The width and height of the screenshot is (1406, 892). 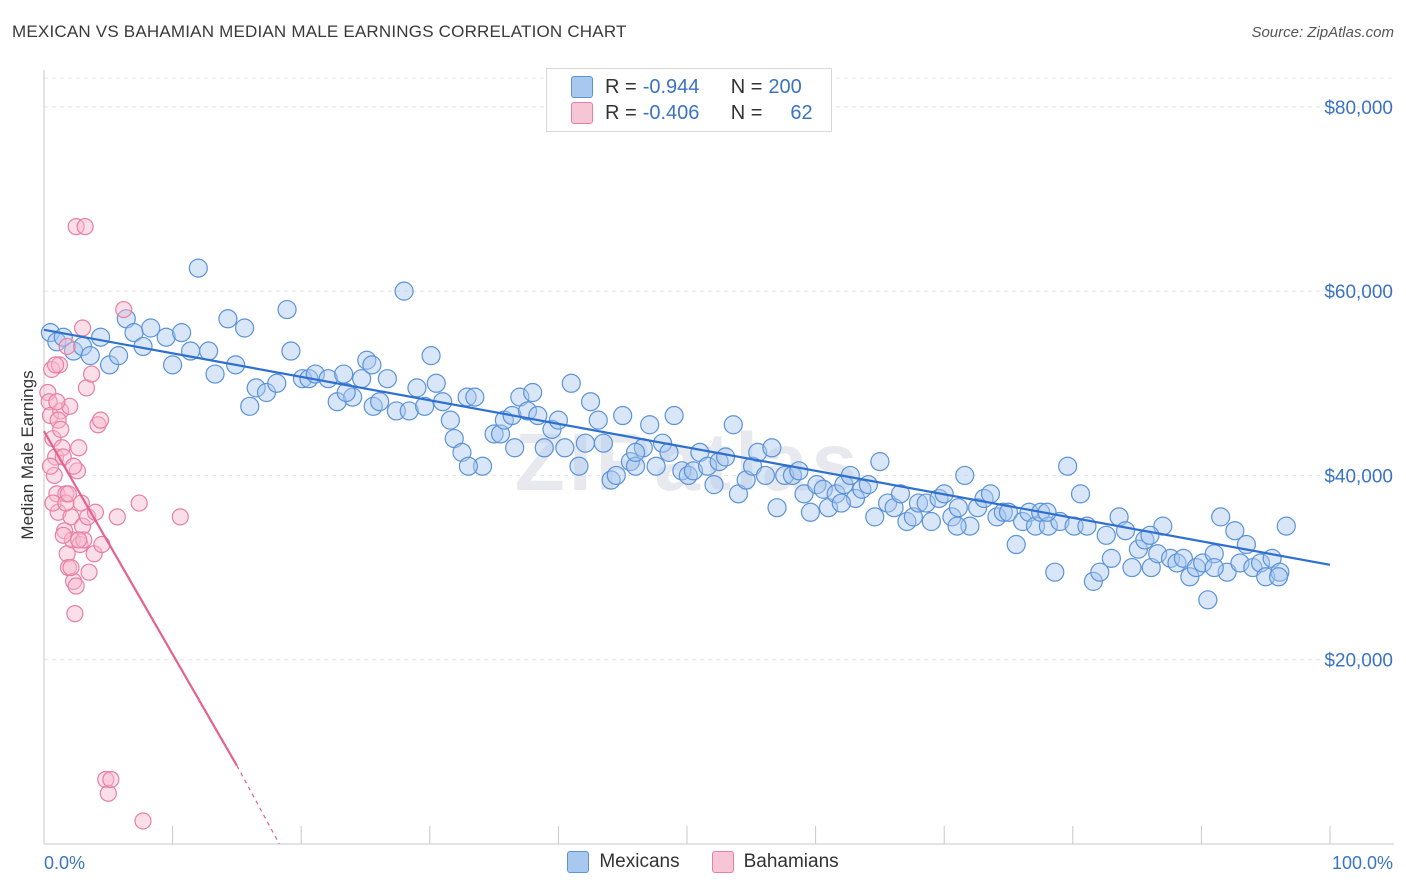 What do you see at coordinates (671, 112) in the screenshot?
I see `legend-r-value: -0.406` at bounding box center [671, 112].